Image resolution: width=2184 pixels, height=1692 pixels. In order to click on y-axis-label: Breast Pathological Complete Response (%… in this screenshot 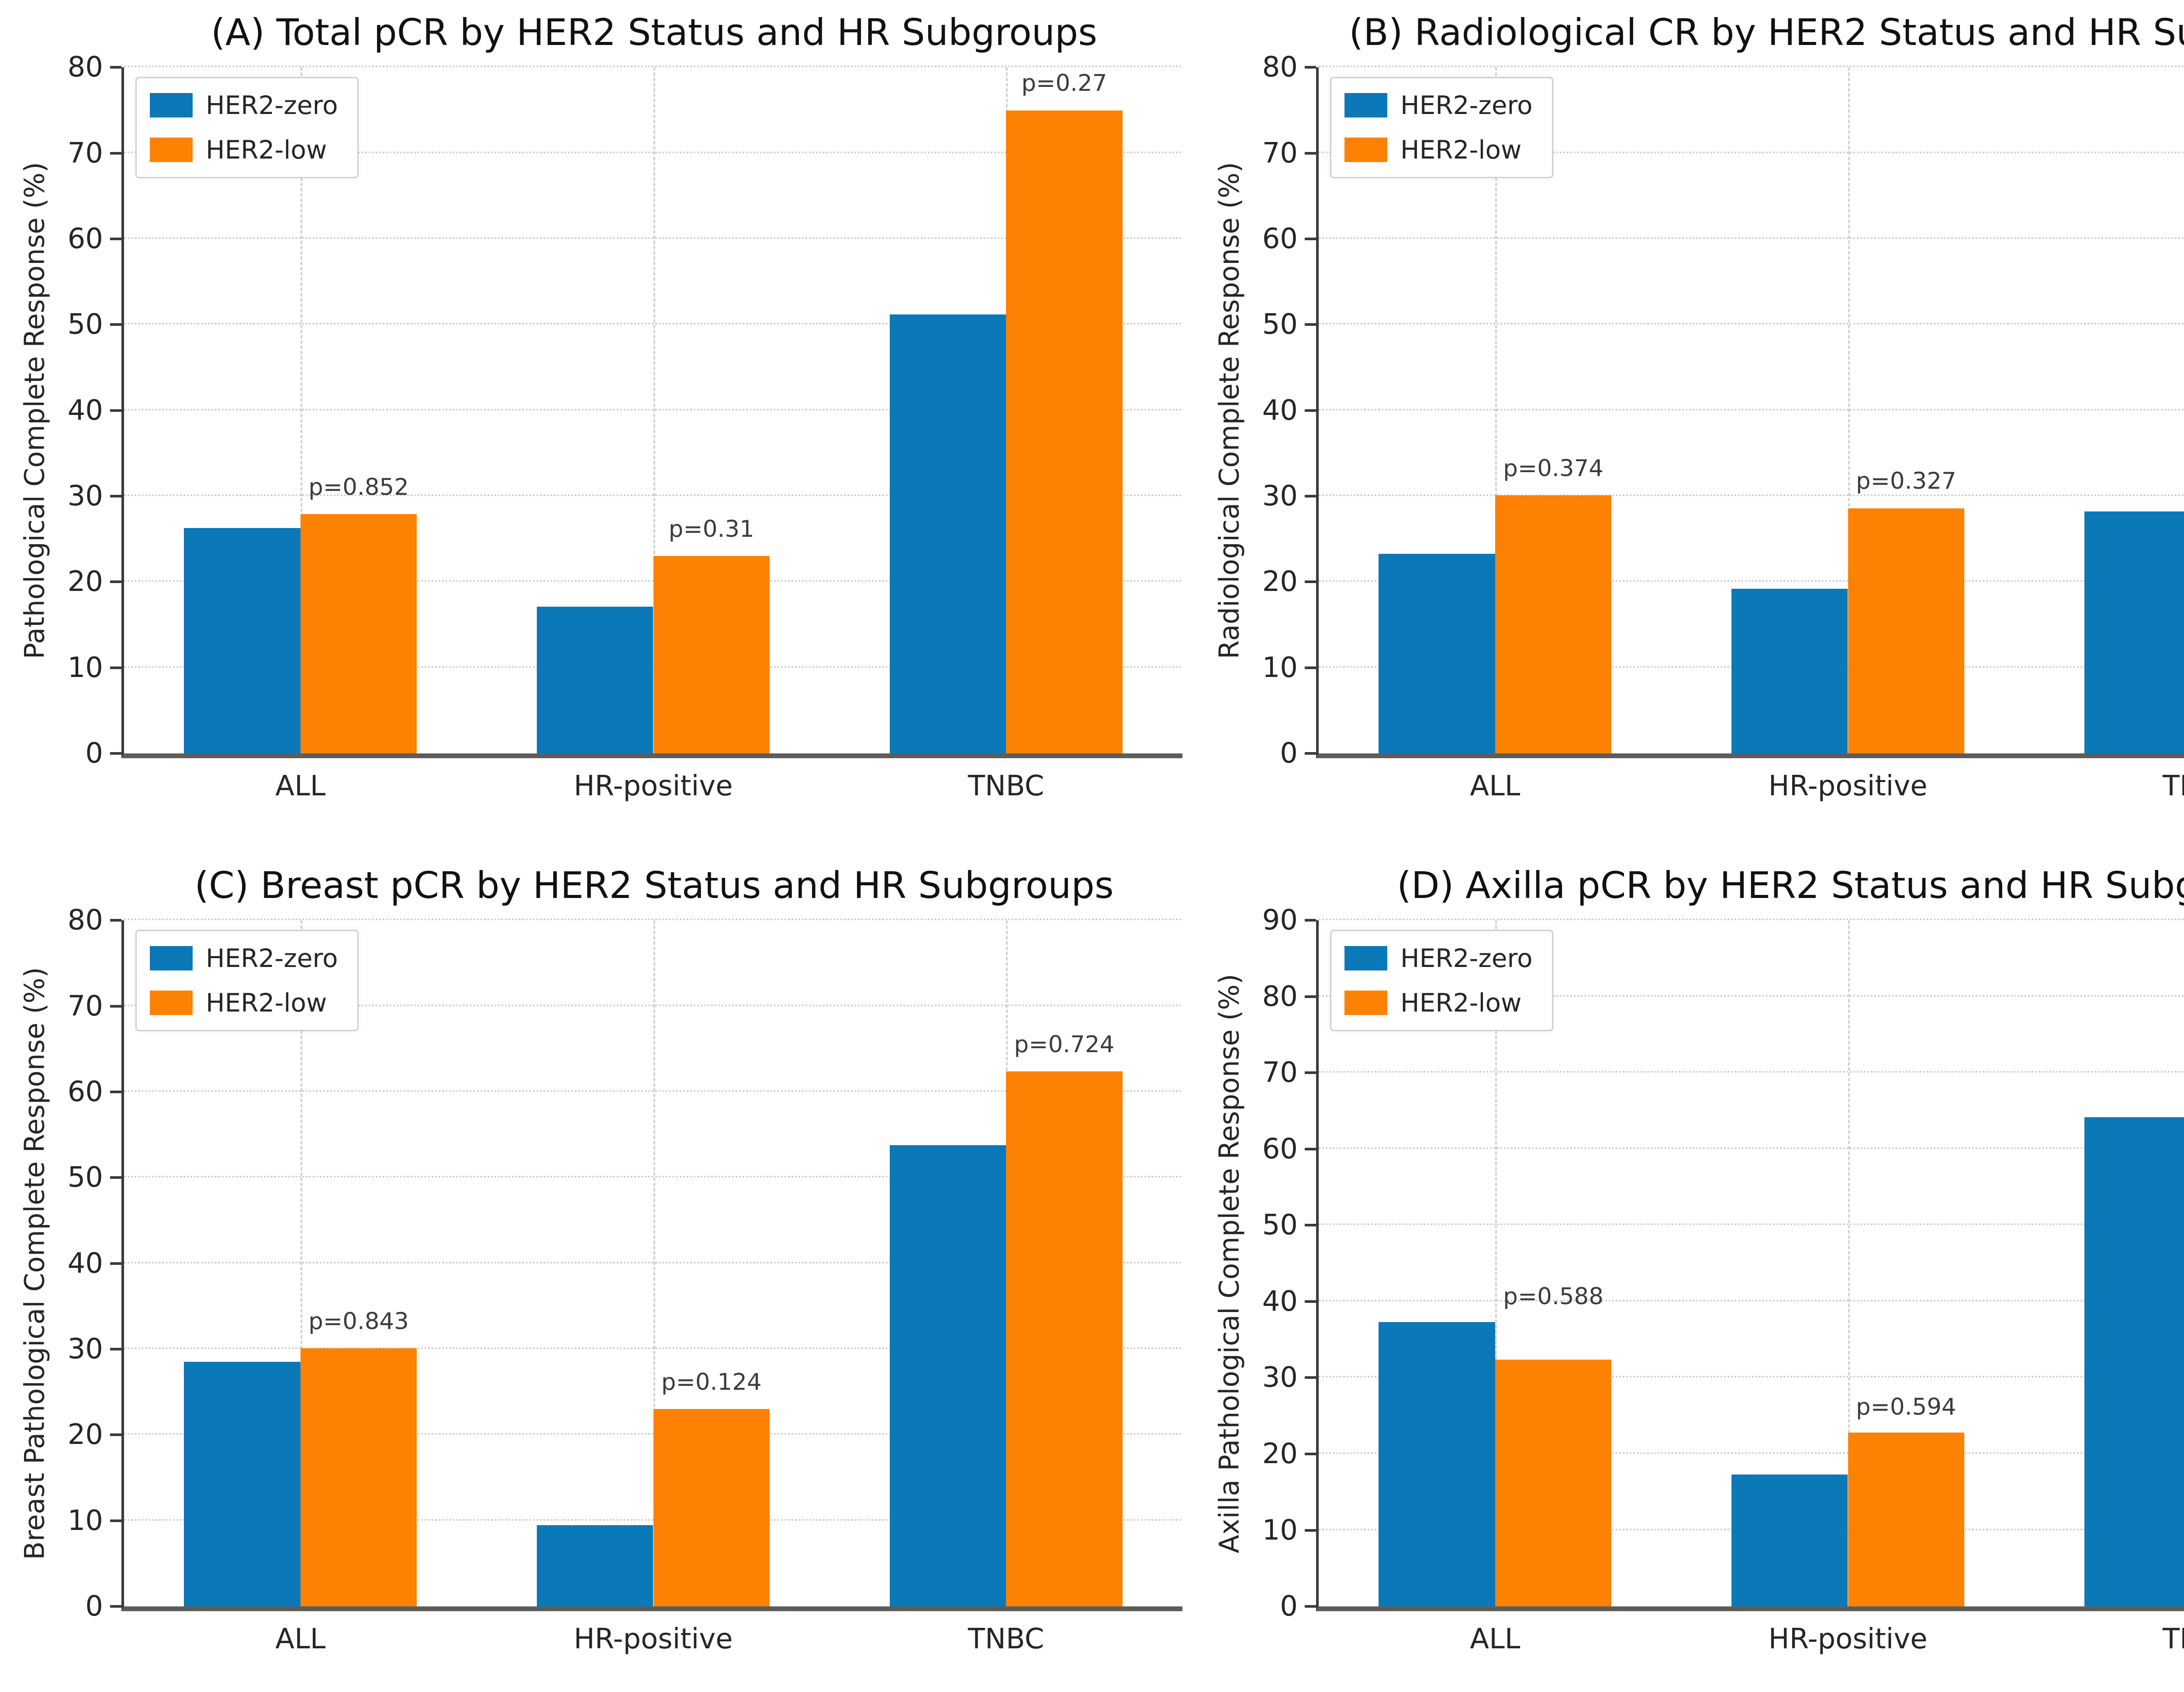, I will do `click(34, 1264)`.